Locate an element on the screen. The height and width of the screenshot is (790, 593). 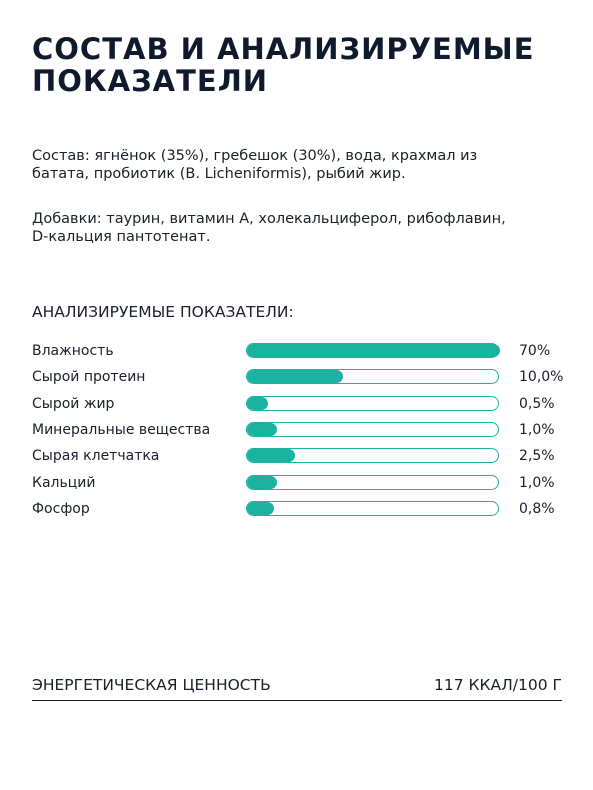
category-label: Минеральные вещества is located at coordinates (121, 429).